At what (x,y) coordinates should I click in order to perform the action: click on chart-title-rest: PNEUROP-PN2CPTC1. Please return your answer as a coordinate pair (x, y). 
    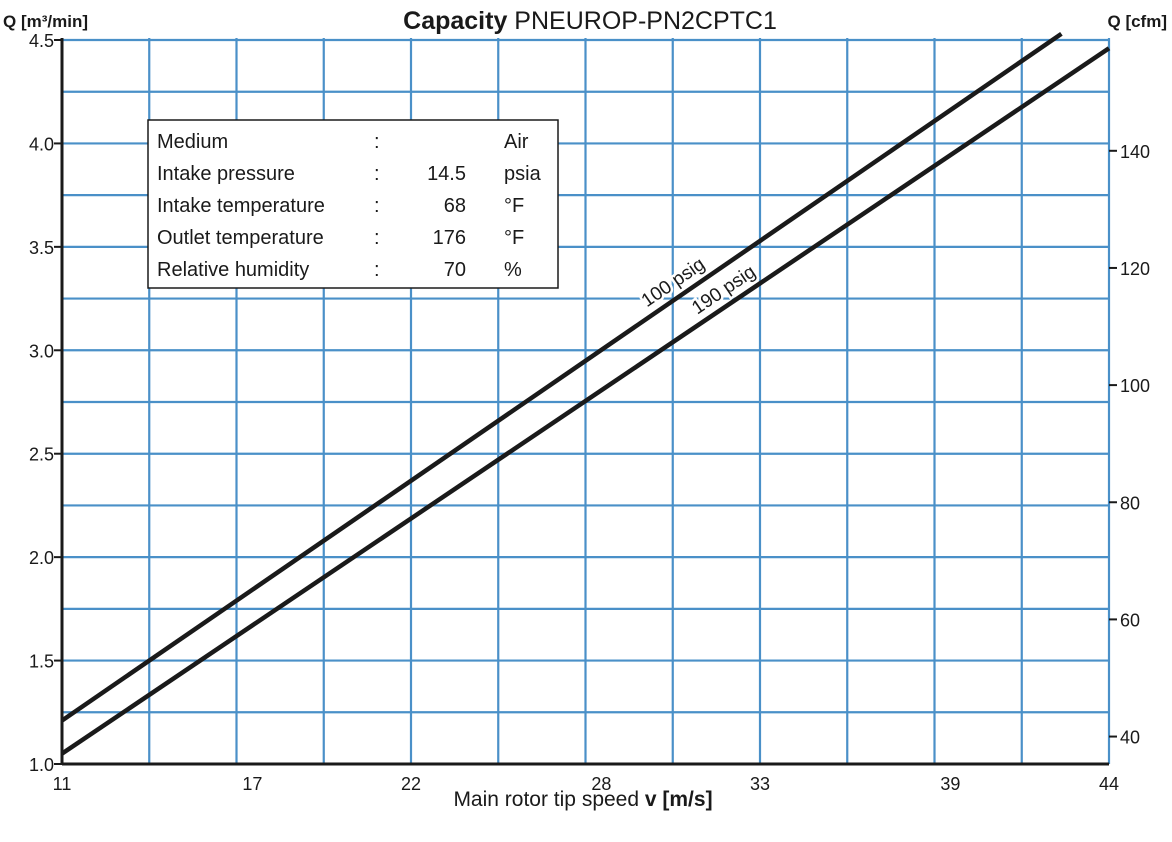
    Looking at the image, I should click on (642, 21).